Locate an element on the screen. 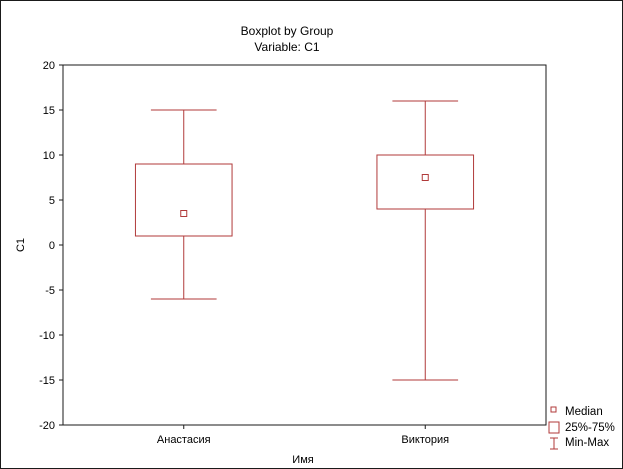 This screenshot has height=469, width=623. y-axis: -20 -15 -10 -5 0 5 10 15 20 is located at coordinates (51, 246).